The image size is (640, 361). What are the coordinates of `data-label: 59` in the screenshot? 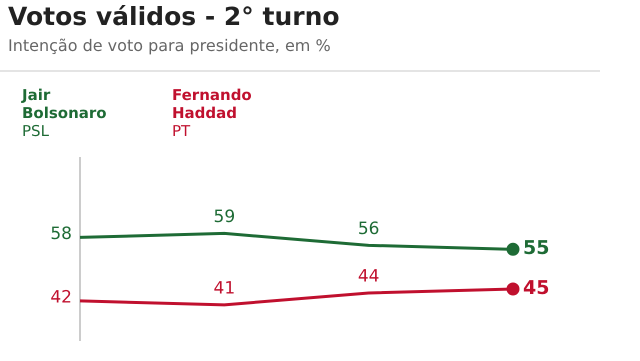 It's located at (225, 216).